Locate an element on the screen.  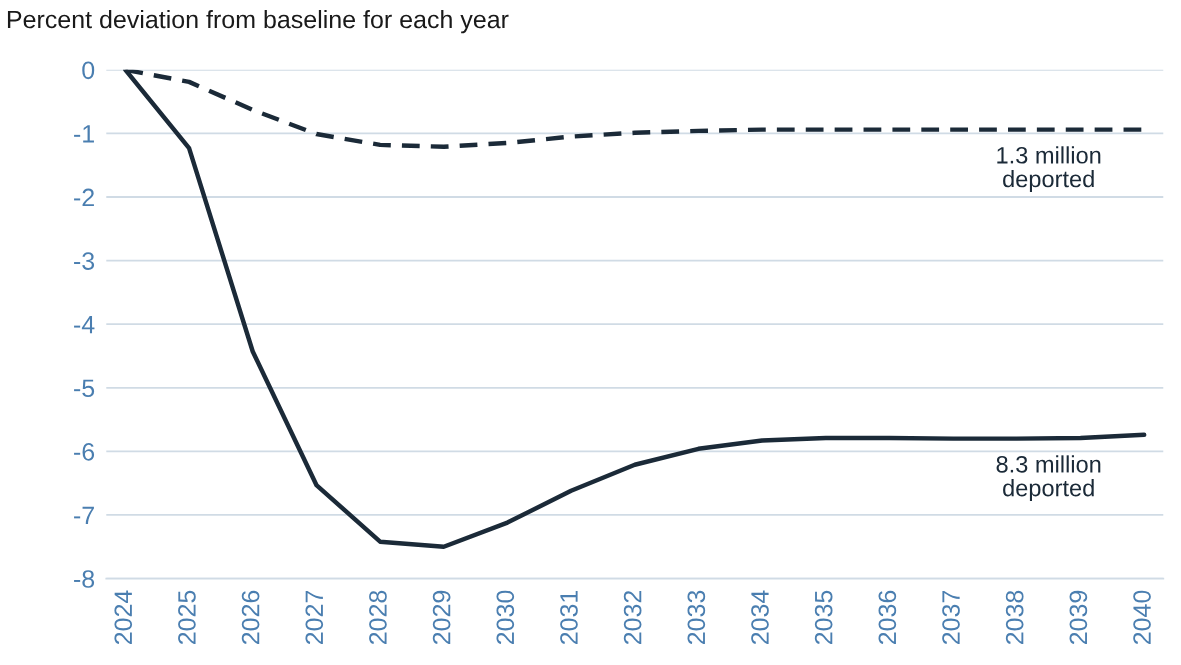
y-tick-label: -3 is located at coordinates (84, 261).